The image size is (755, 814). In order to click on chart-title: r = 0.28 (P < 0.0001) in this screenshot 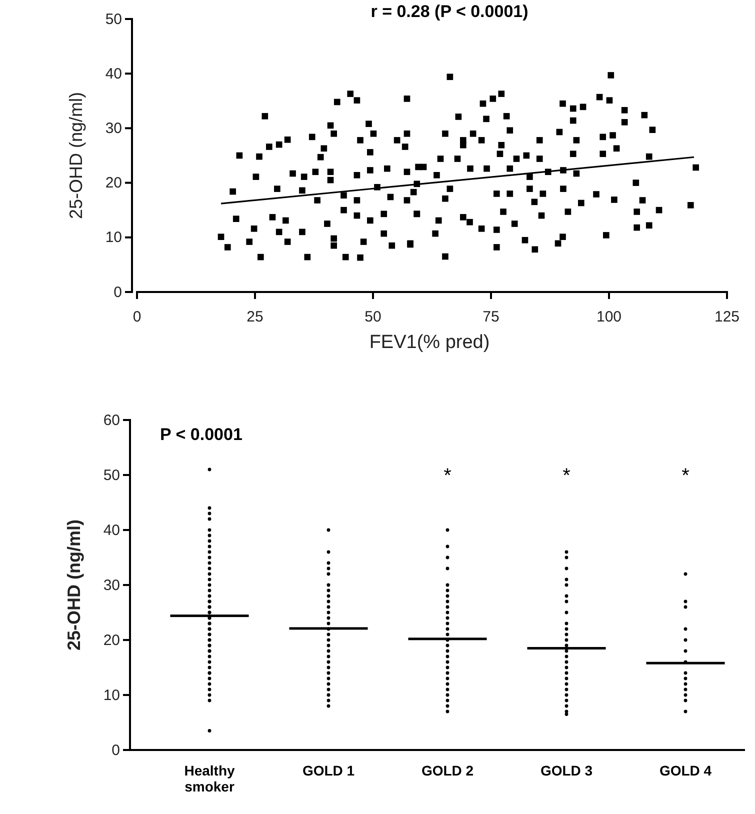, I will do `click(449, 11)`.